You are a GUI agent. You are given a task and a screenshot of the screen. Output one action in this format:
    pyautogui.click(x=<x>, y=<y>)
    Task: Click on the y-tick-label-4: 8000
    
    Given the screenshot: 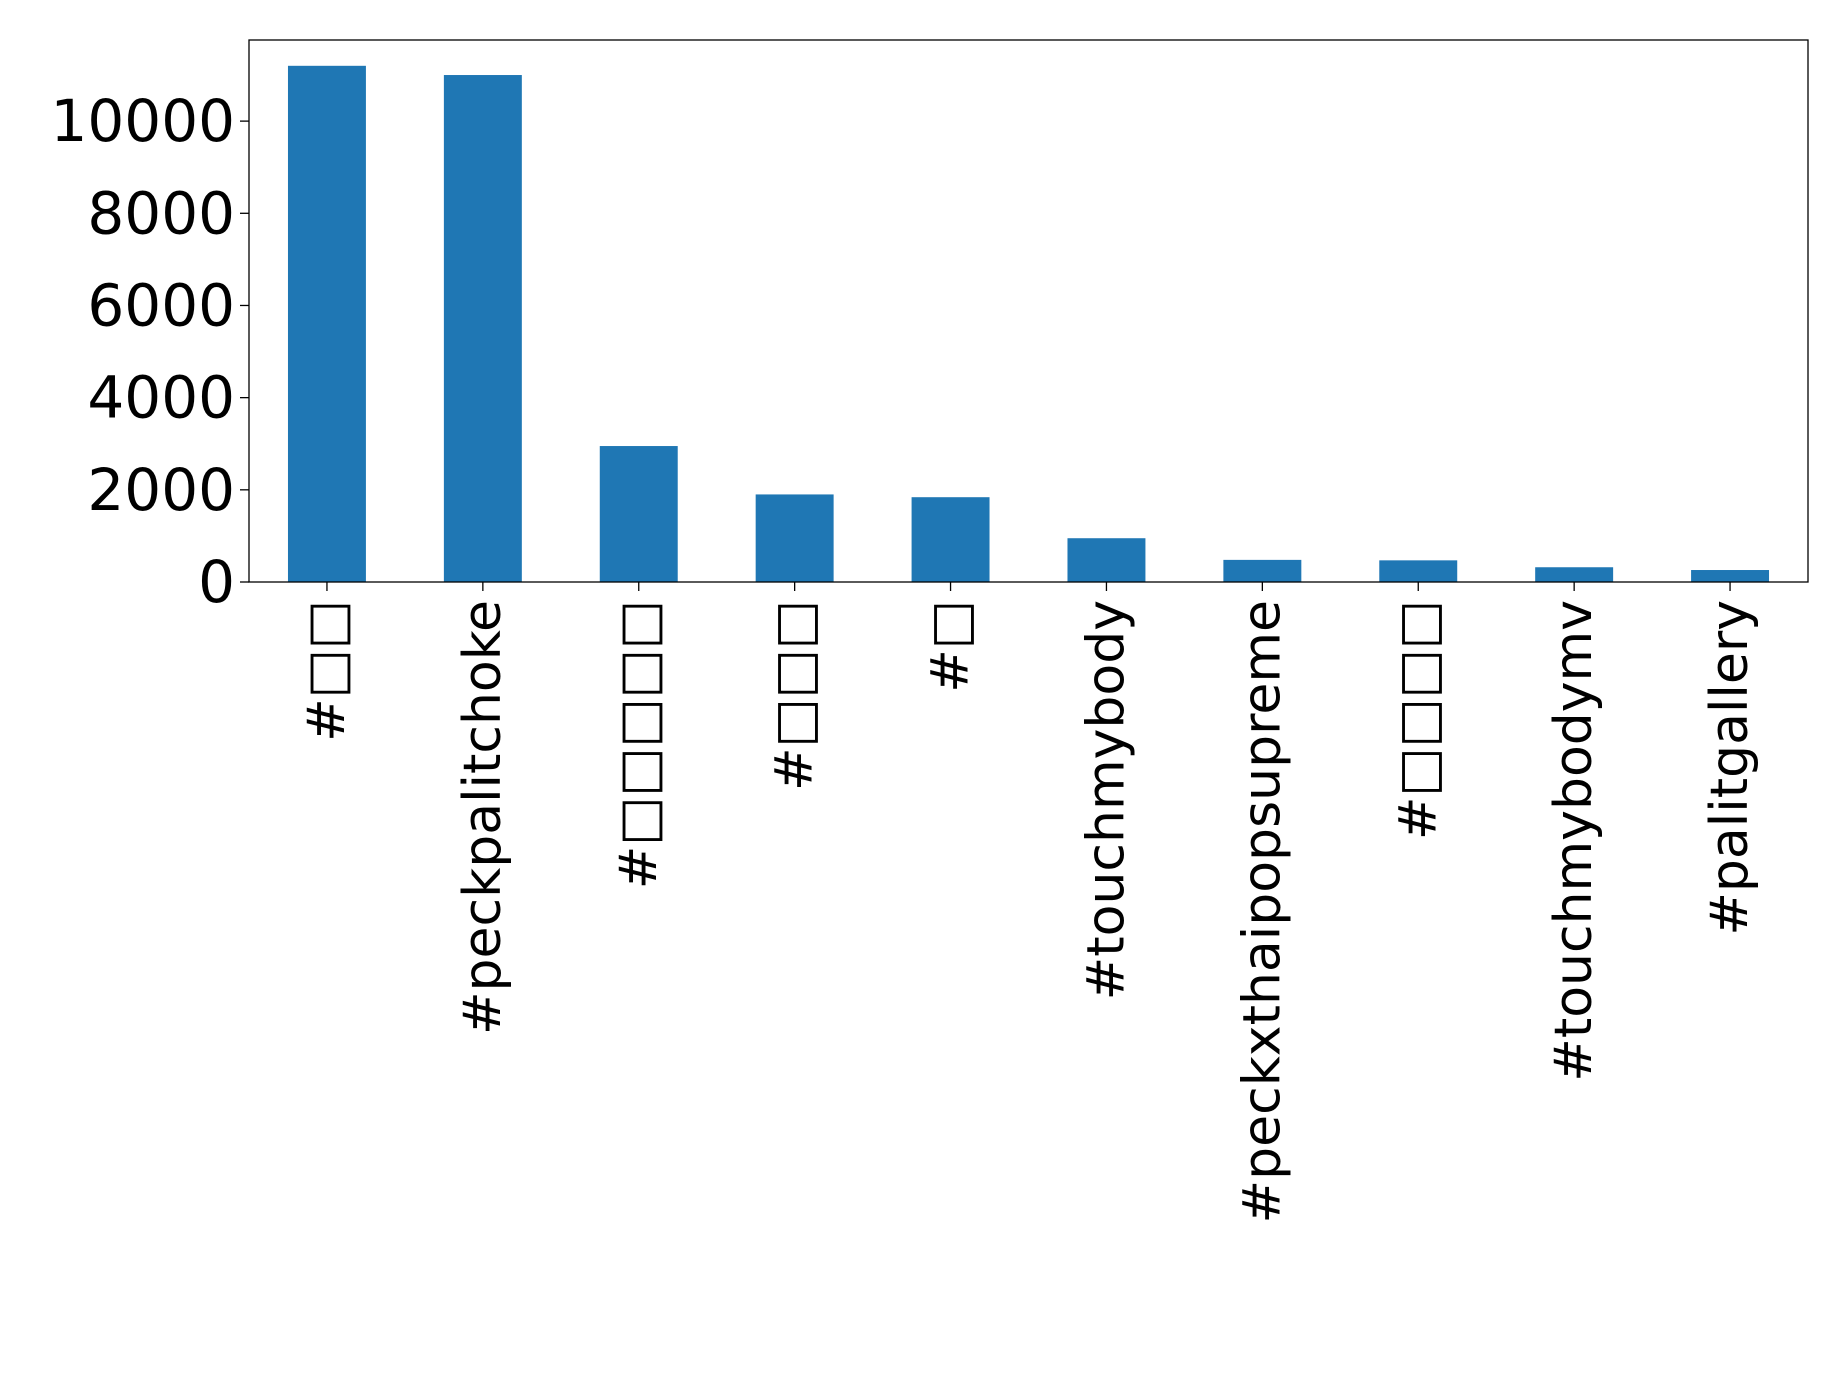 What is the action you would take?
    pyautogui.click(x=161, y=213)
    